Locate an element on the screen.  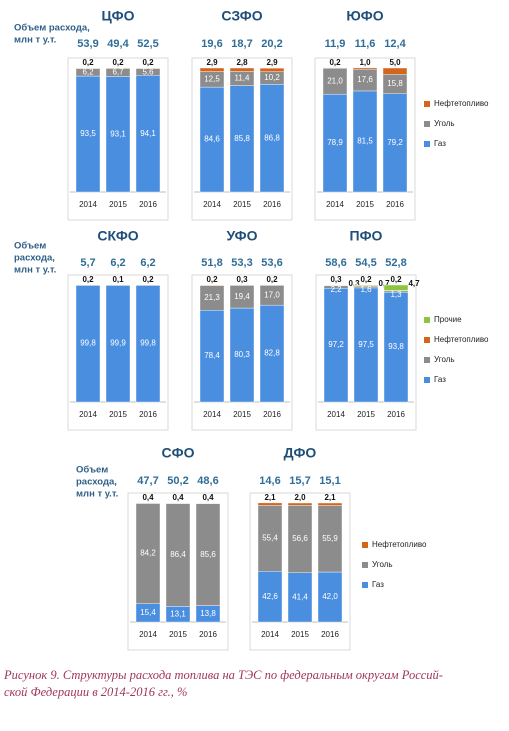
total-label: 12,4 is located at coordinates (395, 44).